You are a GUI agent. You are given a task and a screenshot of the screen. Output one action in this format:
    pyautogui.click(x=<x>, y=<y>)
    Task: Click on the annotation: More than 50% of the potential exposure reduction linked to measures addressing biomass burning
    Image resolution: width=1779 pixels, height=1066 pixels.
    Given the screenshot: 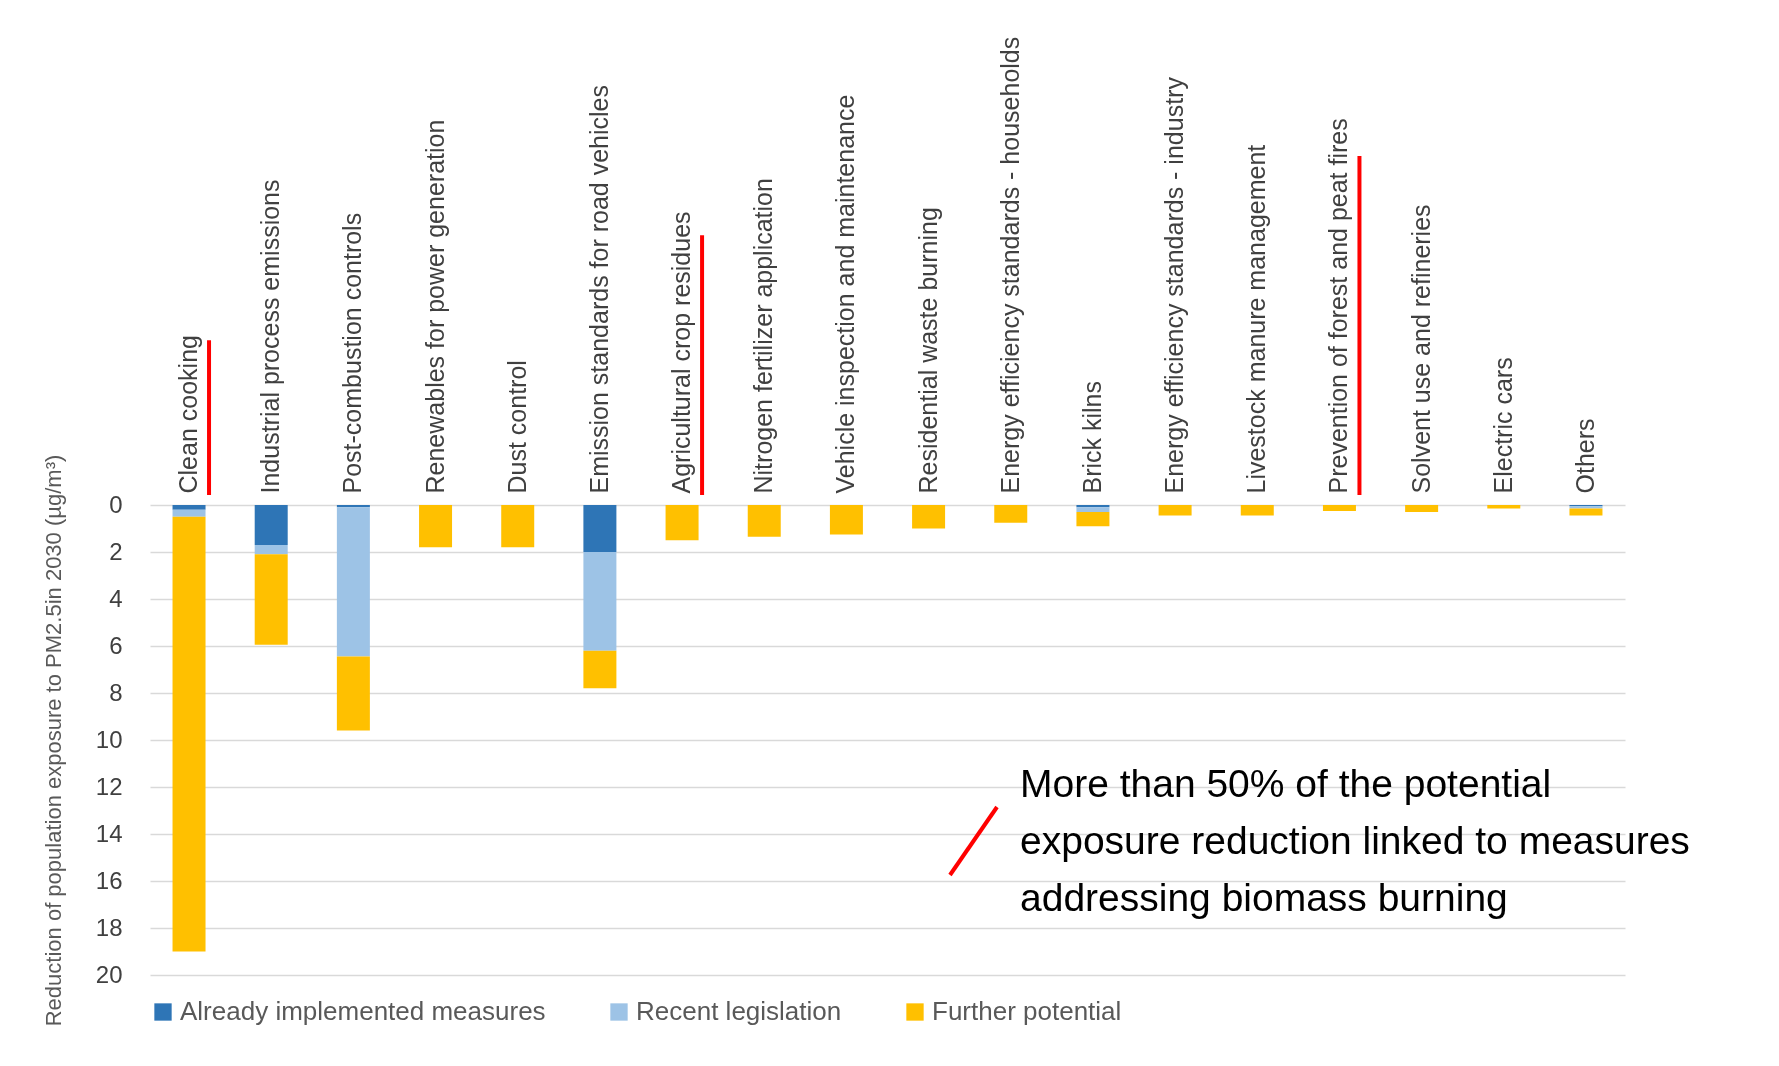 What is the action you would take?
    pyautogui.click(x=1355, y=841)
    